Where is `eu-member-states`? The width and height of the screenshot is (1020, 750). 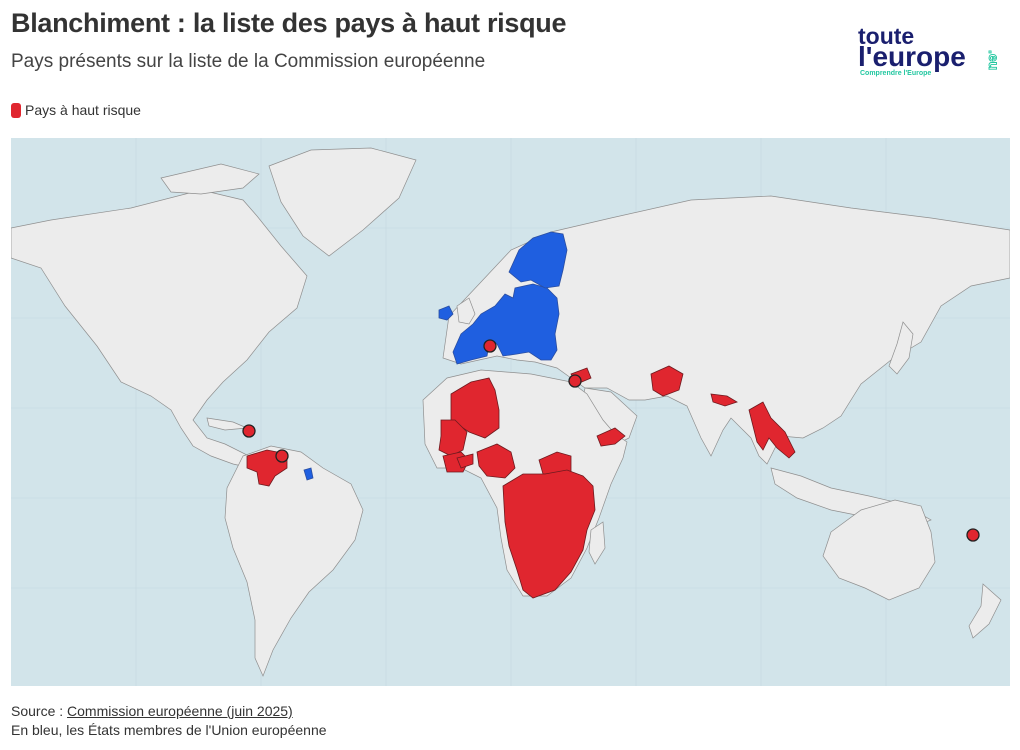 eu-member-states is located at coordinates (445, 356).